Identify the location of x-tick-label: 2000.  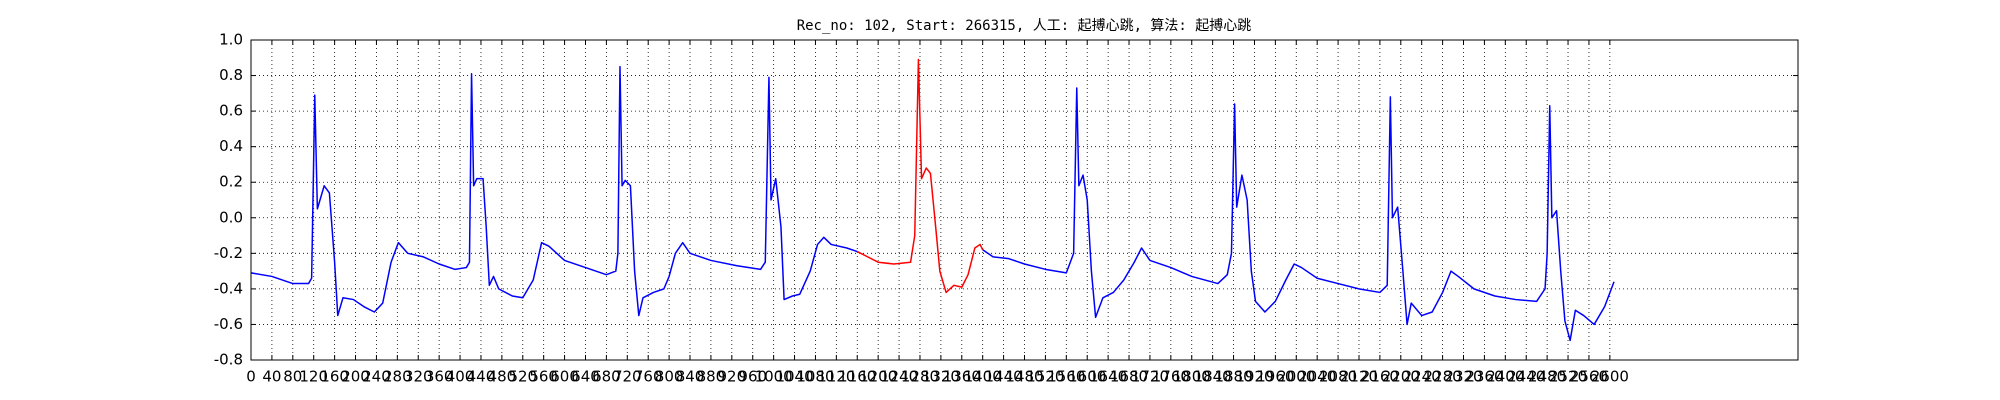
(1296, 377).